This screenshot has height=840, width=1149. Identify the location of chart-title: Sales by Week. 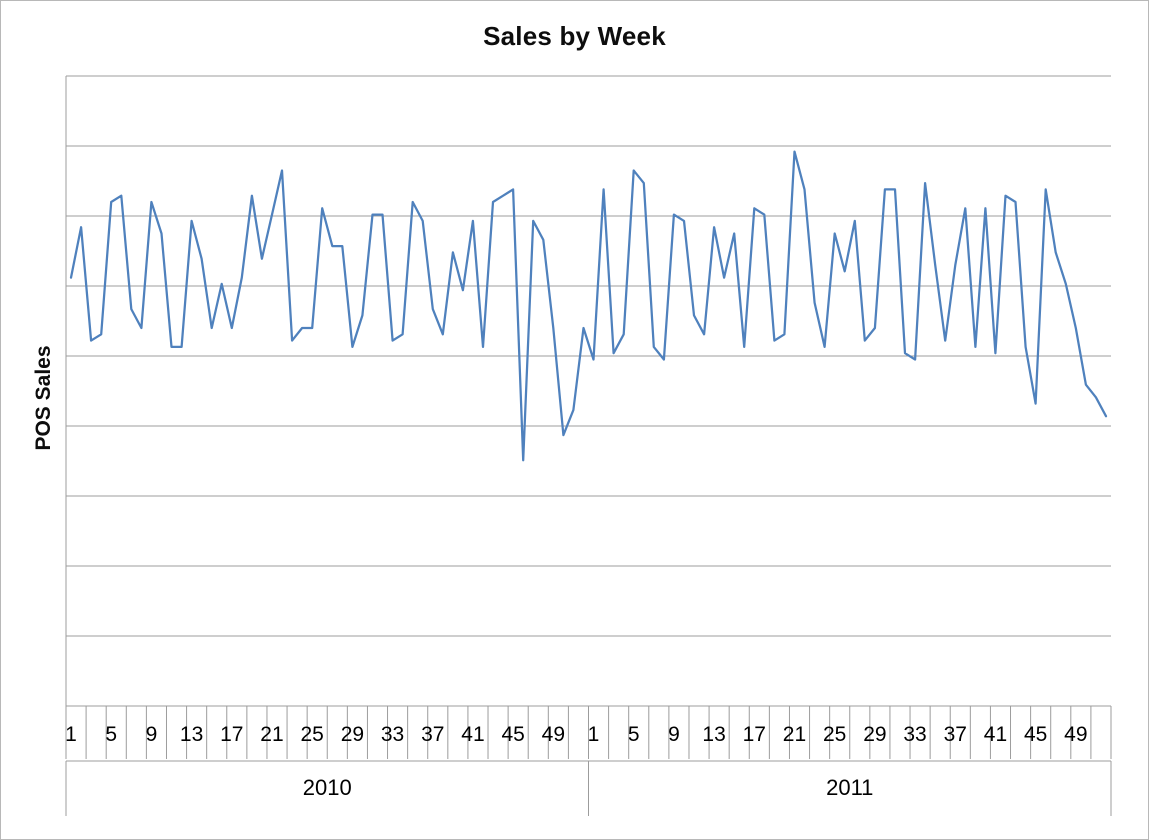
(574, 36).